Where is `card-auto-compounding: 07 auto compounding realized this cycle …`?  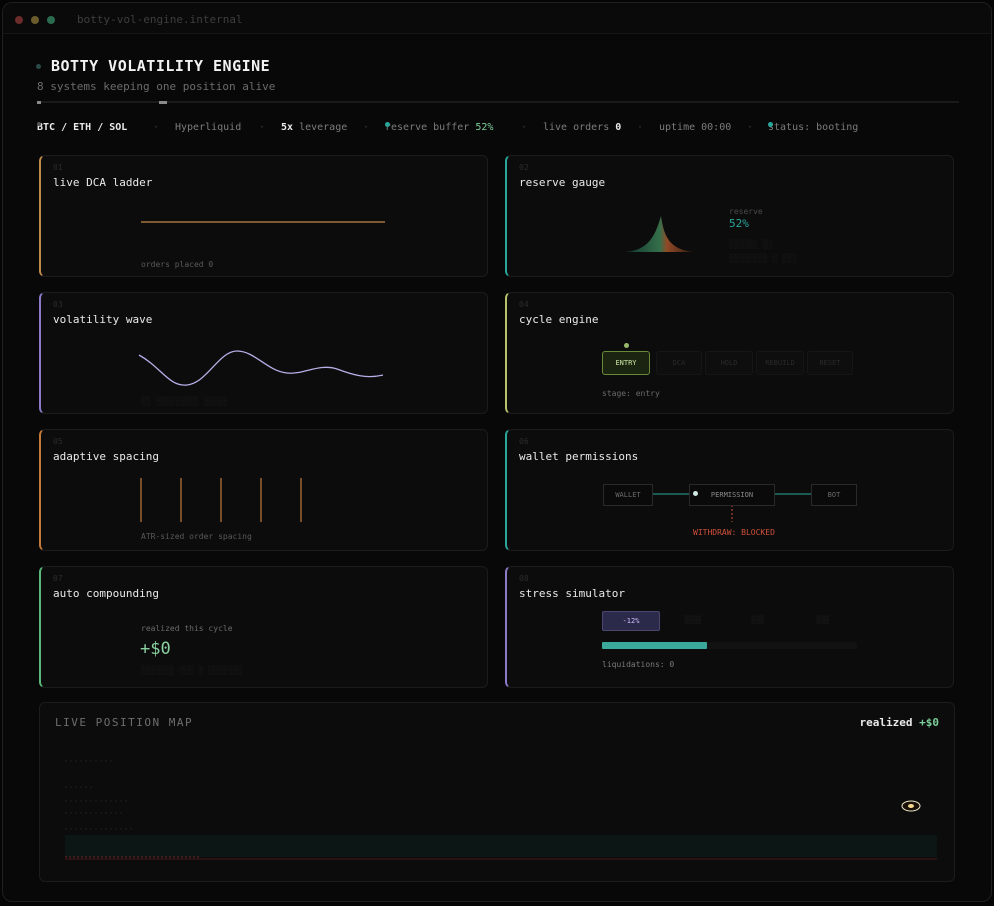
card-auto-compounding: 07 auto compounding realized this cycle … is located at coordinates (263, 627).